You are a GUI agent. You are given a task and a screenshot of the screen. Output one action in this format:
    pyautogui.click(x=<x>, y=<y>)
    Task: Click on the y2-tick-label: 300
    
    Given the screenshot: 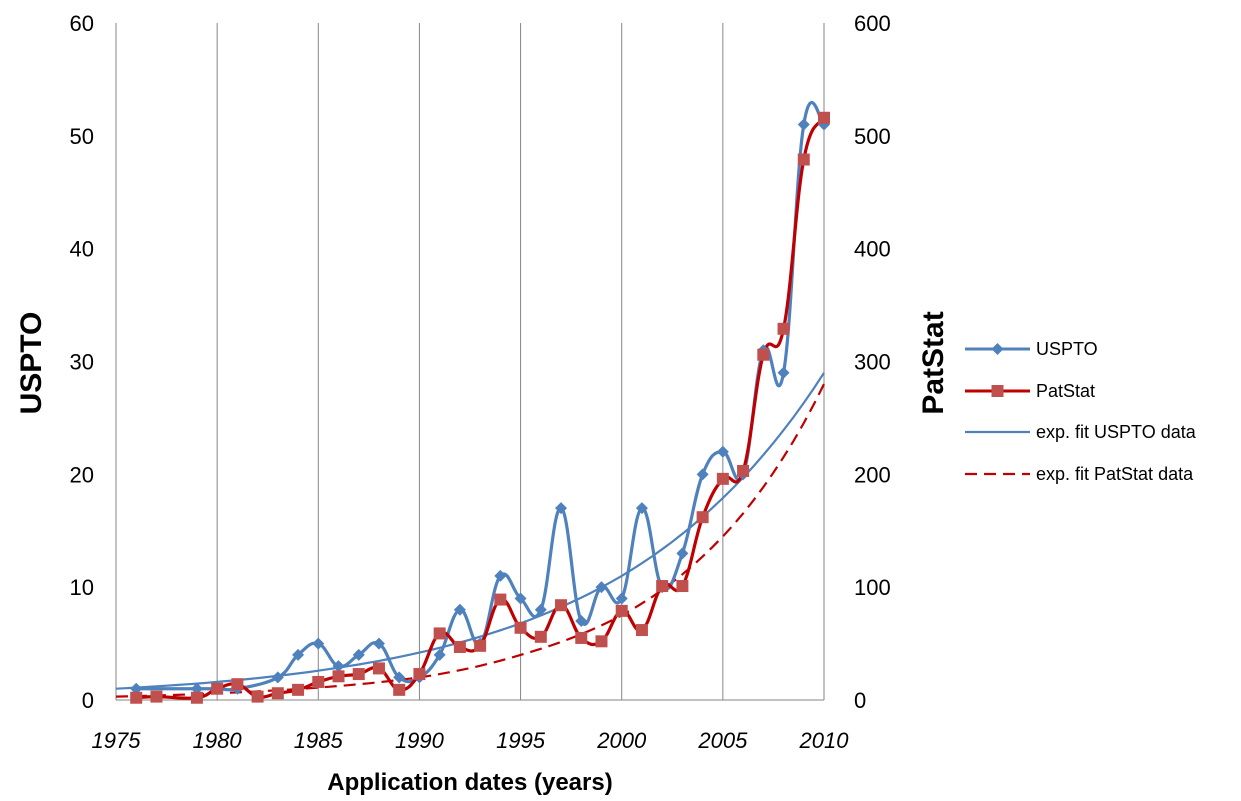 What is the action you would take?
    pyautogui.click(x=872, y=362)
    